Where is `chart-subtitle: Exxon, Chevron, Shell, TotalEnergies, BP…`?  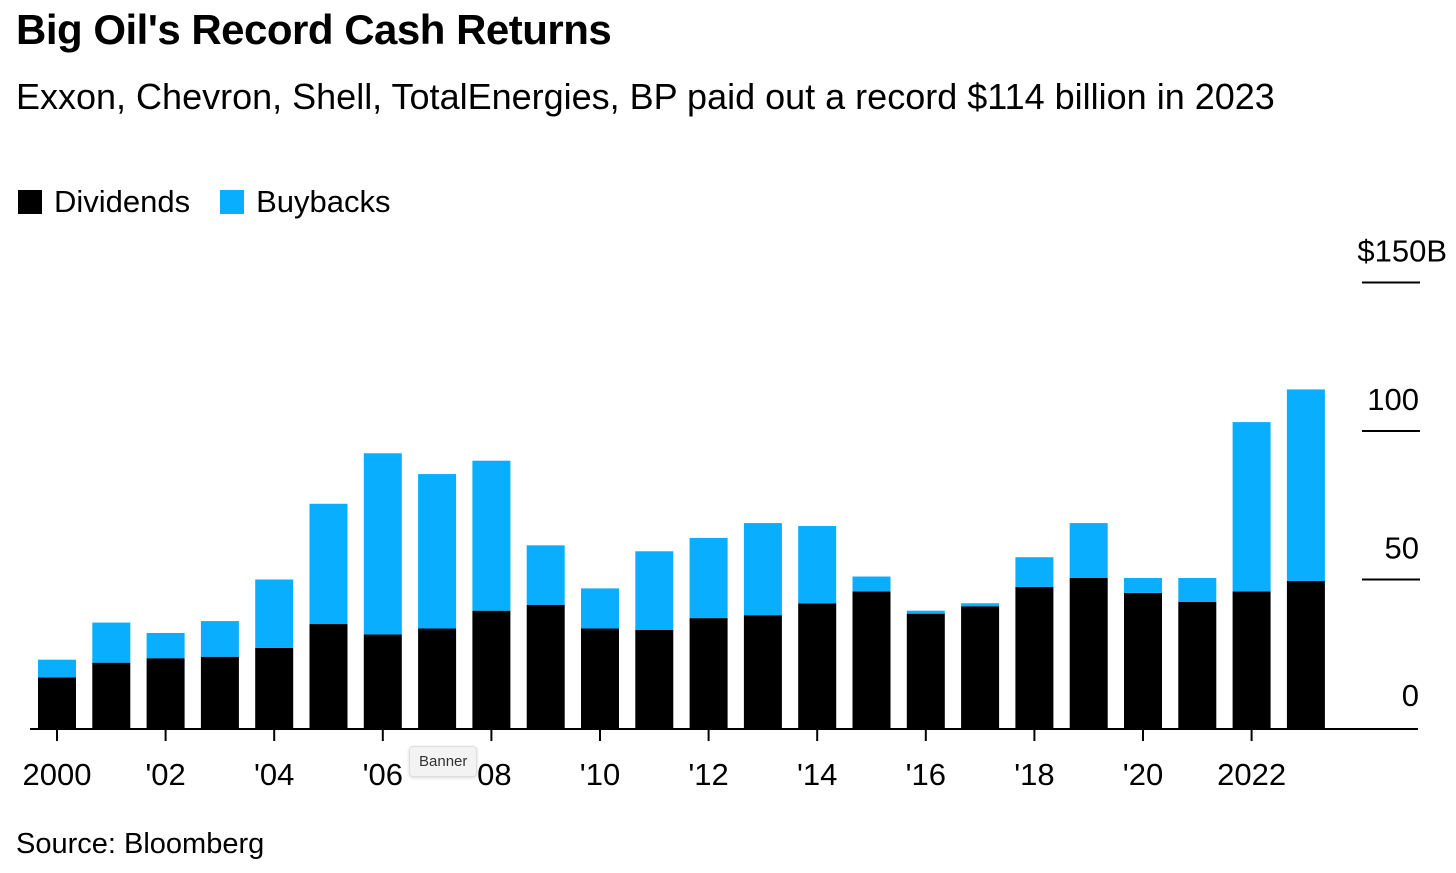
chart-subtitle: Exxon, Chevron, Shell, TotalEnergies, BP… is located at coordinates (645, 96).